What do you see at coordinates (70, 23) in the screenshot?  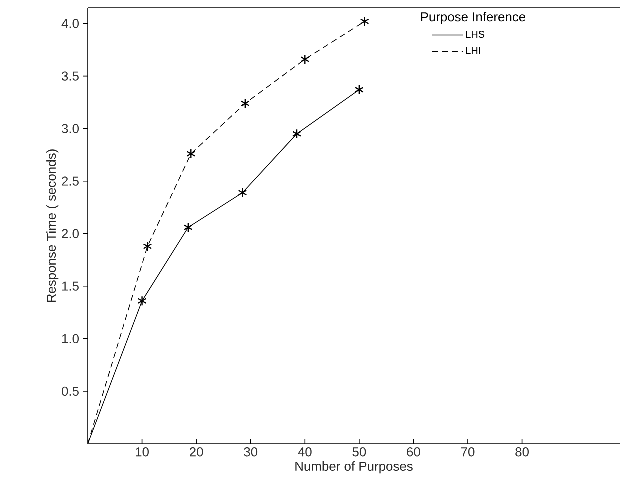 I see `y-tick-label: 4.0` at bounding box center [70, 23].